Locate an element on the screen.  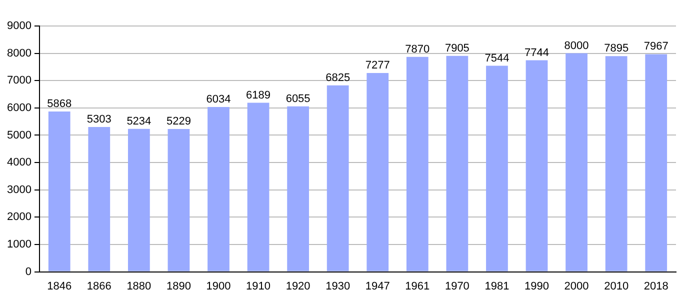
x-tick-label: 2000 is located at coordinates (576, 286).